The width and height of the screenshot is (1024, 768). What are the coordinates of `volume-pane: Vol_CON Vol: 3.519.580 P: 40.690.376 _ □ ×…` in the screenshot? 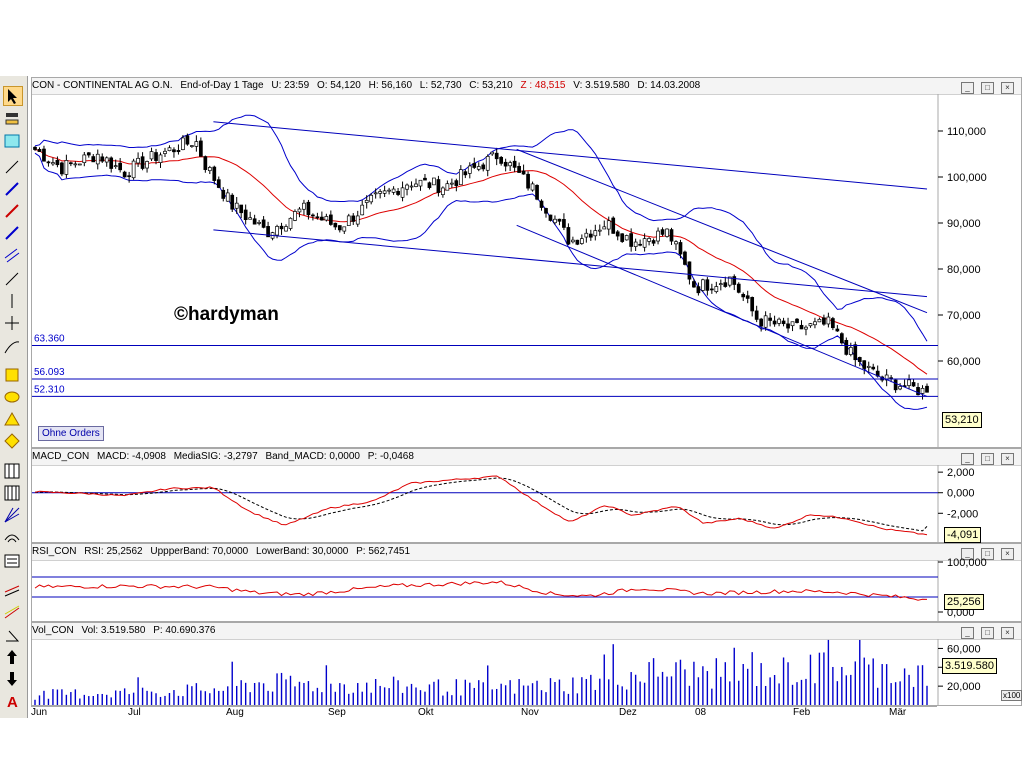 It's located at (526, 664).